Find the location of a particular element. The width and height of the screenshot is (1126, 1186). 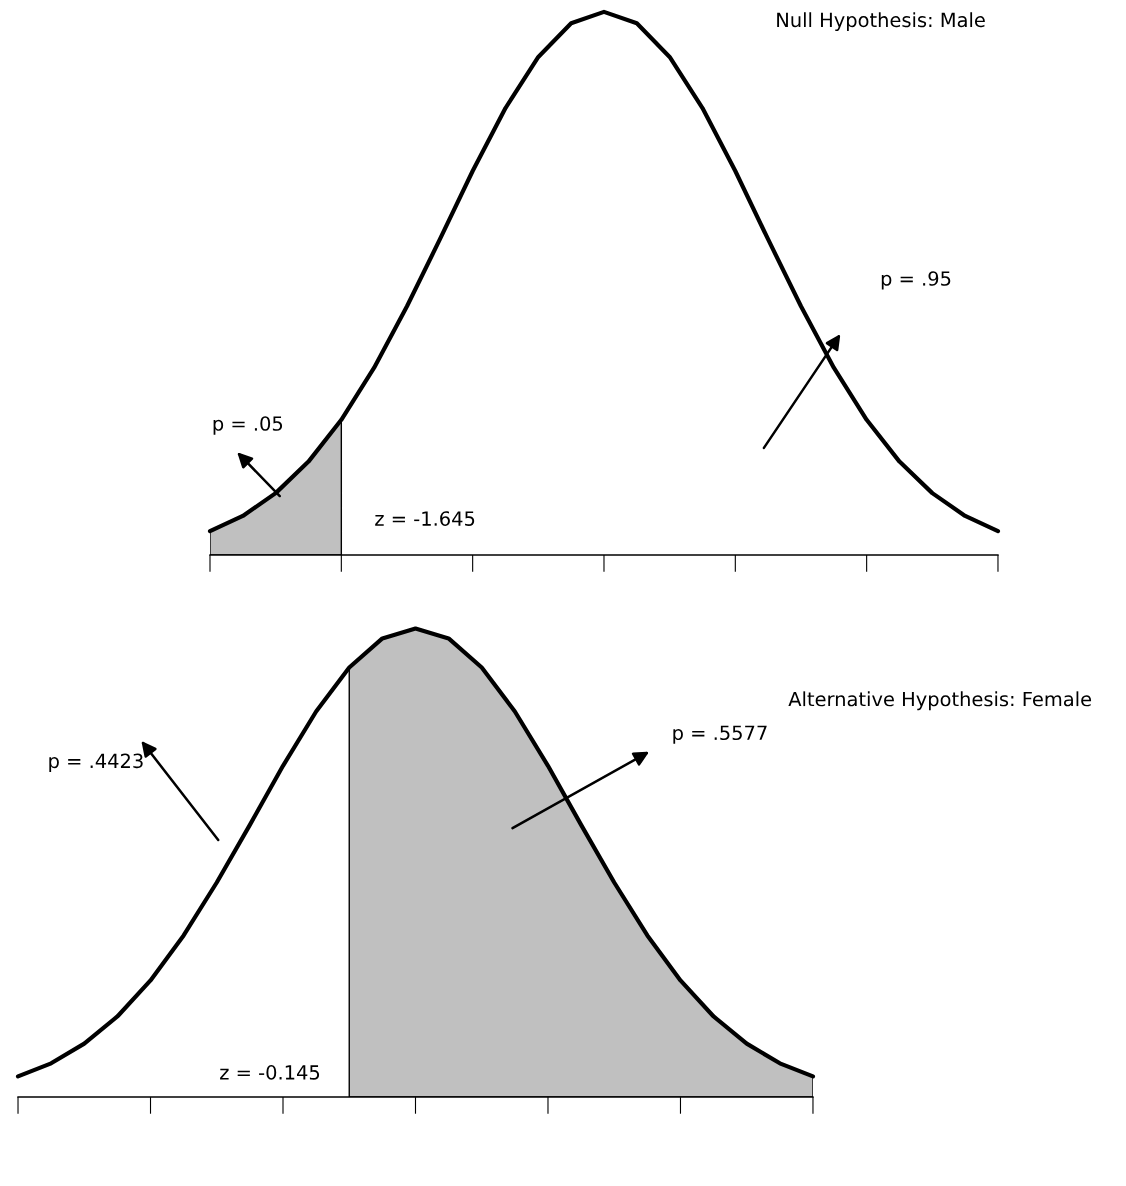

annotation: p = .5577 is located at coordinates (720, 734).